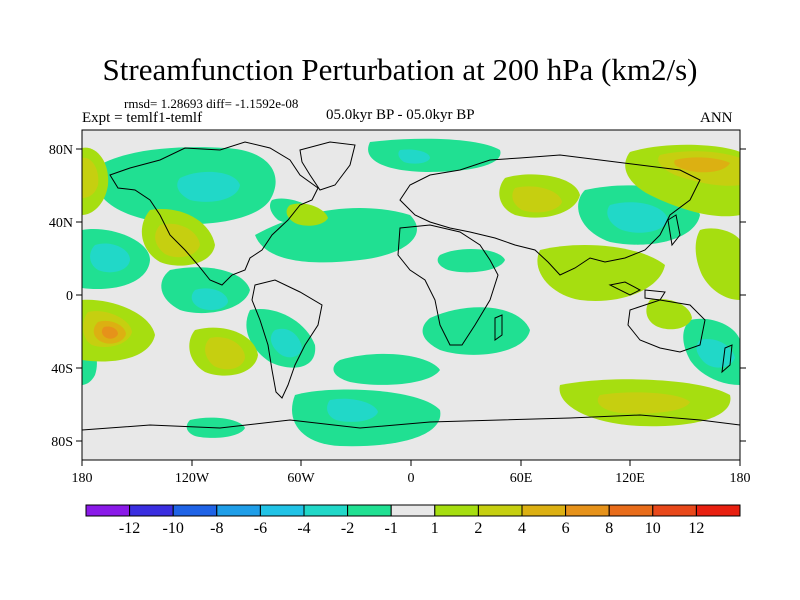 The image size is (800, 600). What do you see at coordinates (62, 442) in the screenshot?
I see `lat-label: 80S` at bounding box center [62, 442].